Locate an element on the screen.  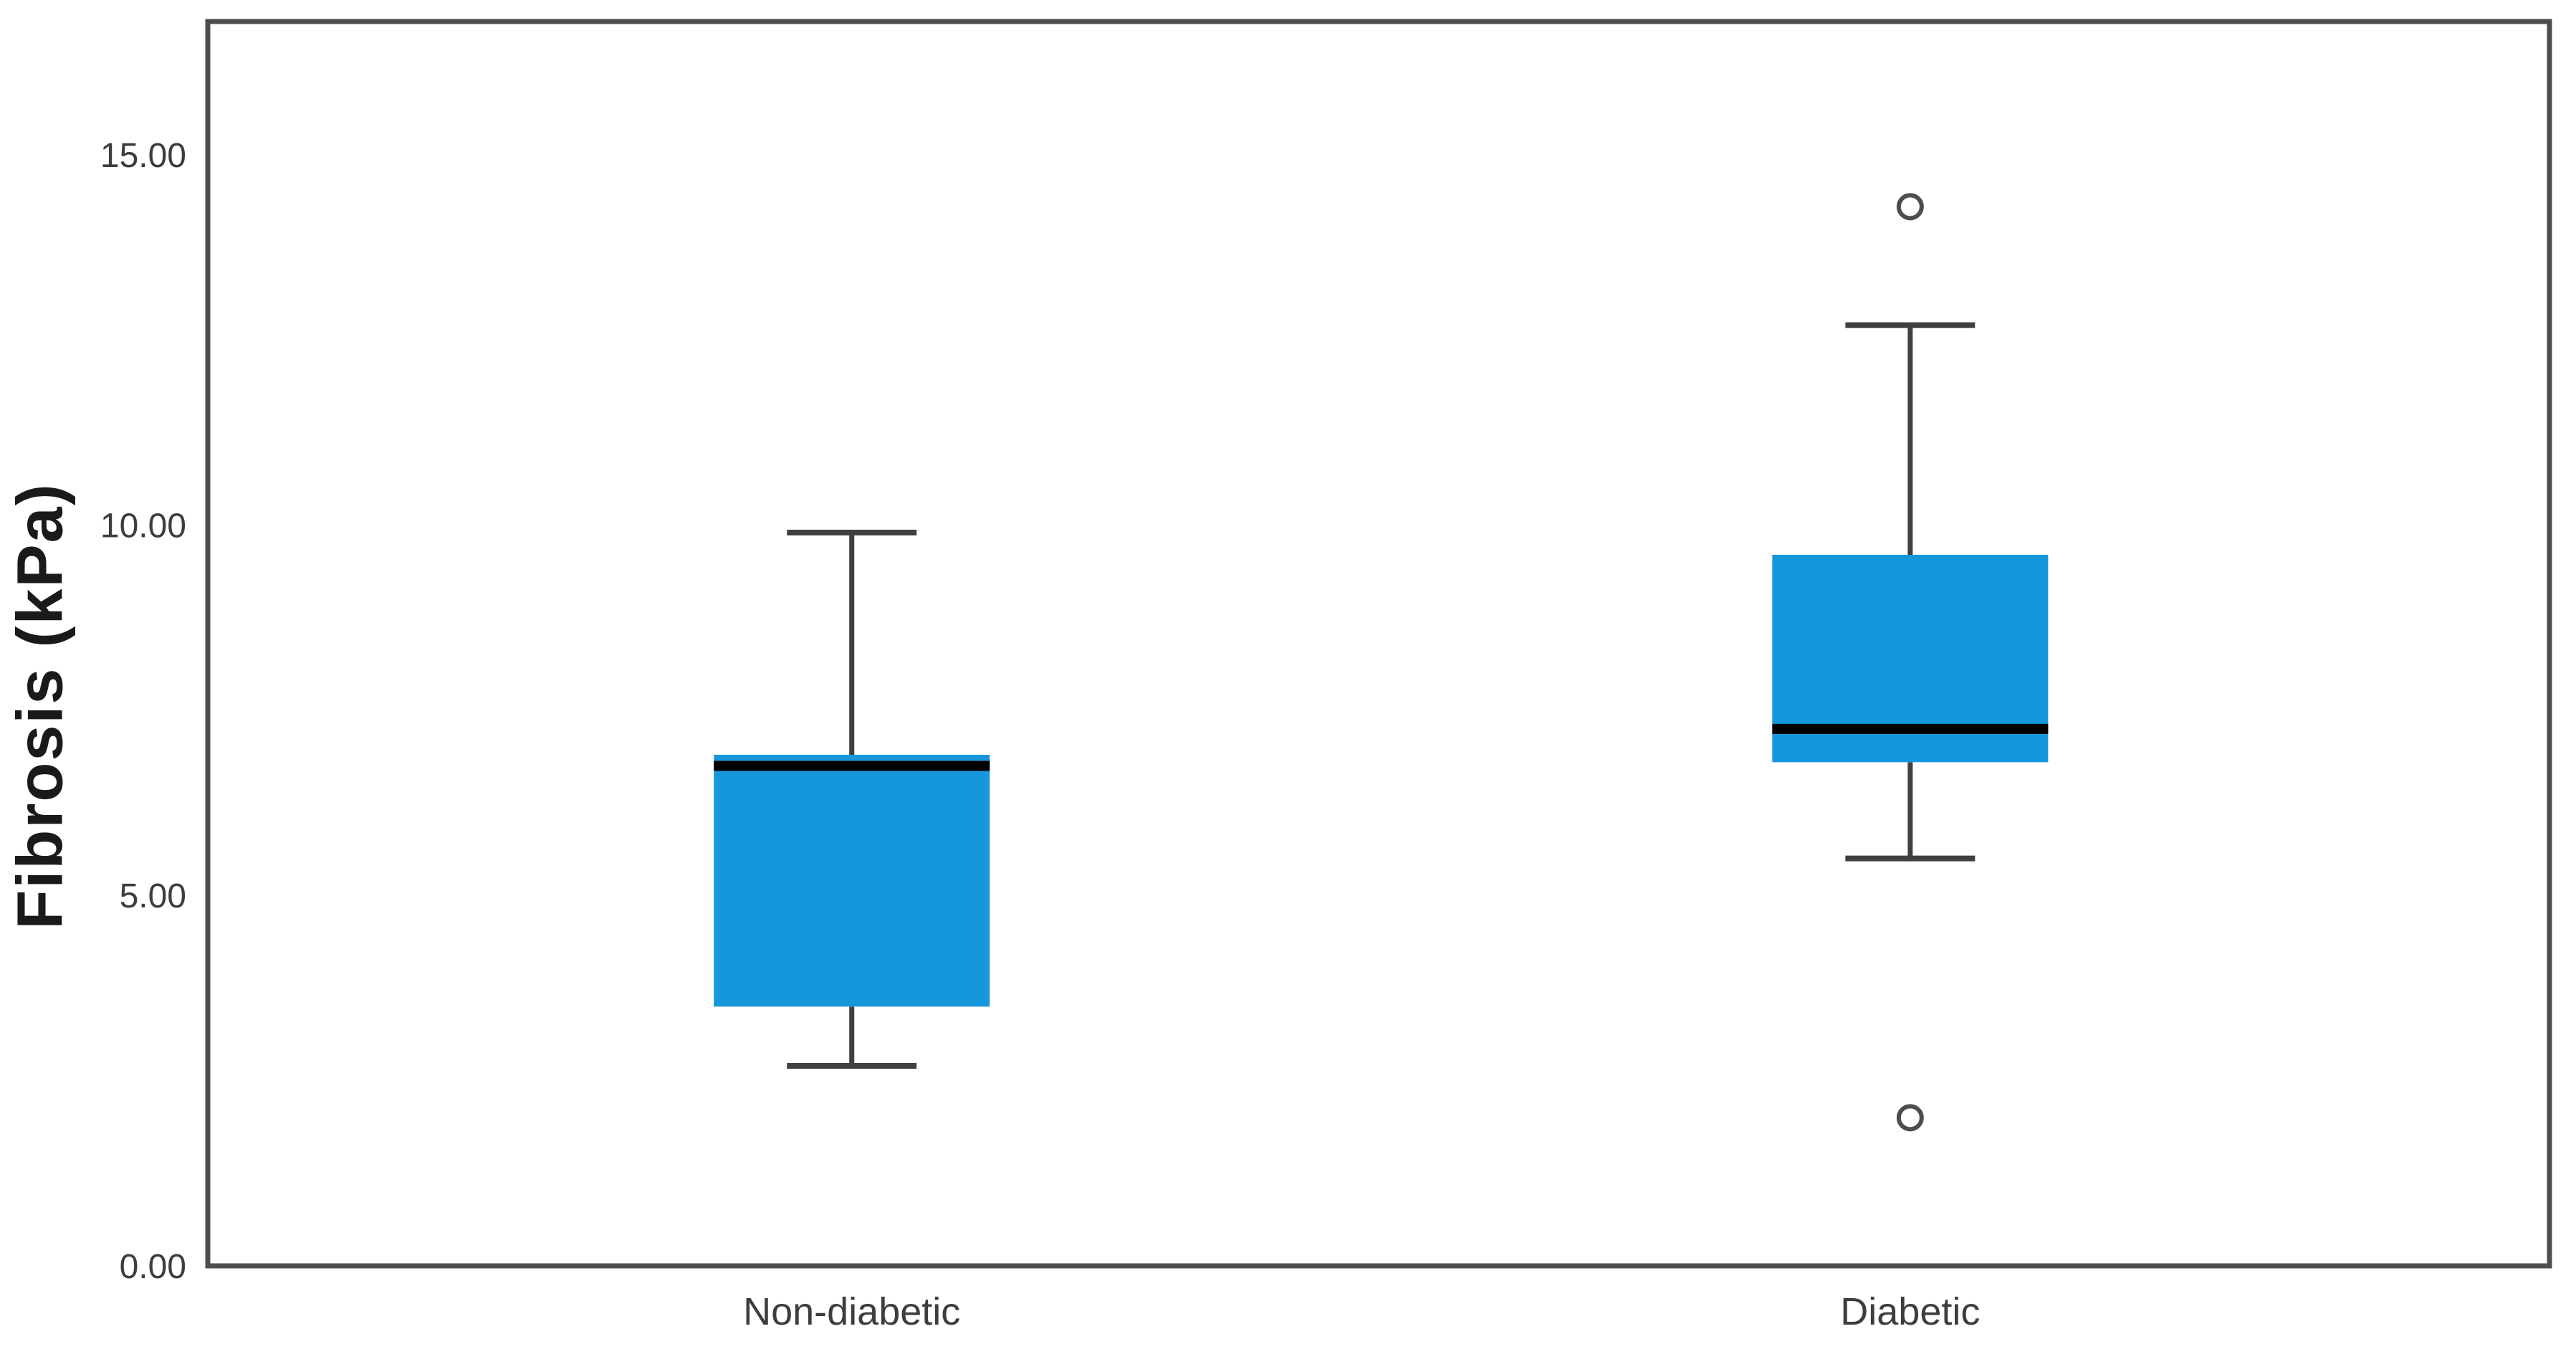
y-tick-label: 0.00 is located at coordinates (153, 1267).